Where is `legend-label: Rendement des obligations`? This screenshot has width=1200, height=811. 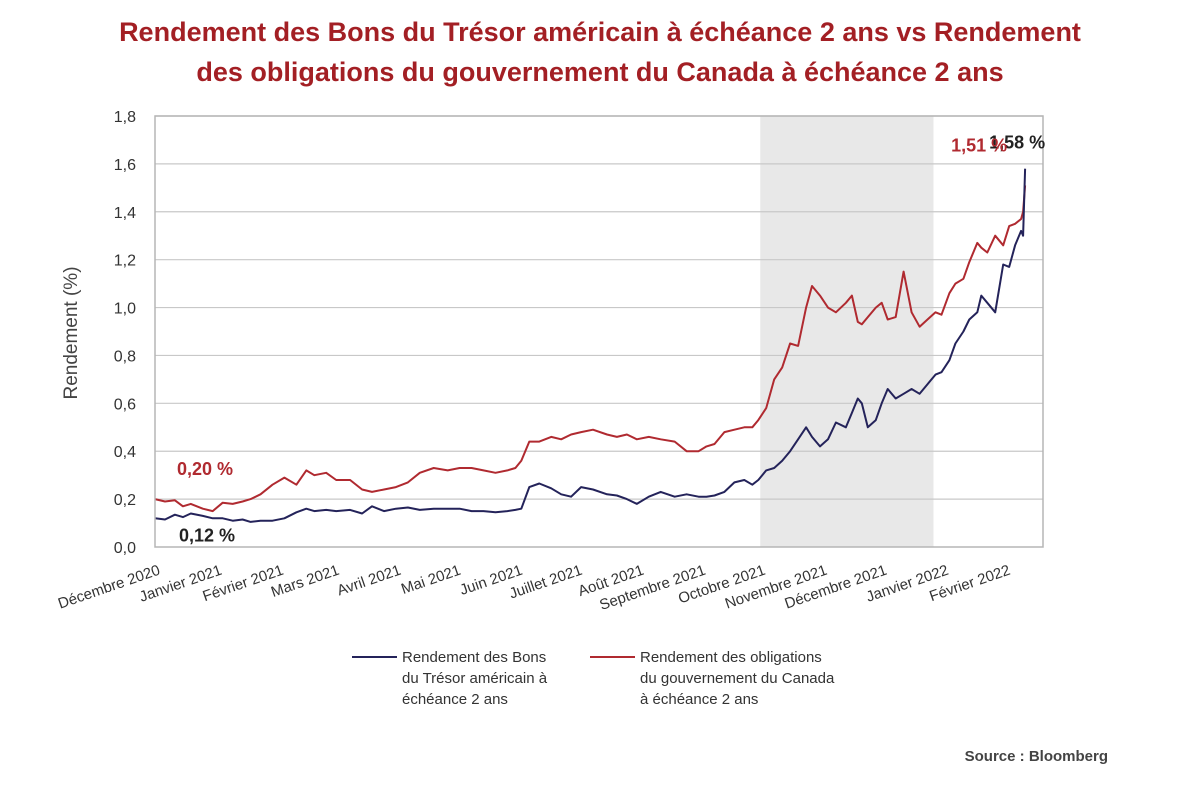
legend-label: Rendement des obligations is located at coordinates (731, 657).